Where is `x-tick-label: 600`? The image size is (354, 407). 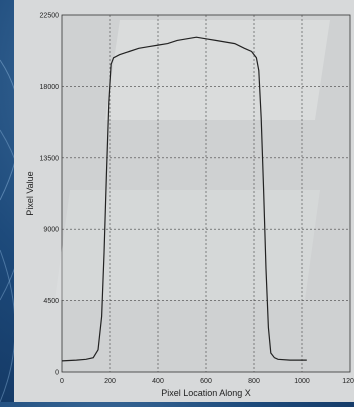 x-tick-label: 600 is located at coordinates (206, 381).